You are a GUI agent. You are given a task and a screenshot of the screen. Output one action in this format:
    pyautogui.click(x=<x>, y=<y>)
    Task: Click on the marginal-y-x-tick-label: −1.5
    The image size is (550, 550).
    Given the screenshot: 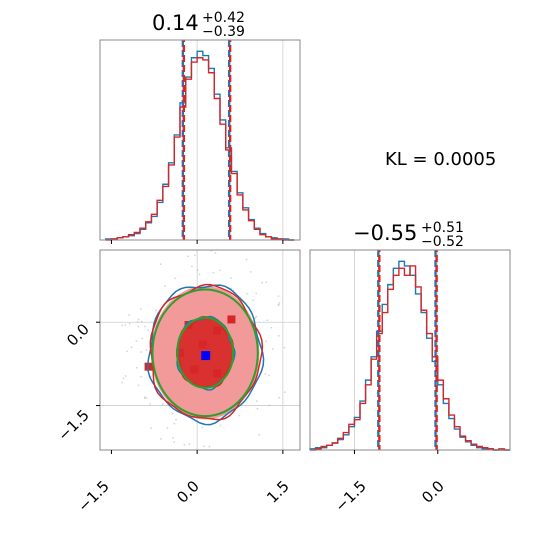 What is the action you would take?
    pyautogui.click(x=350, y=496)
    